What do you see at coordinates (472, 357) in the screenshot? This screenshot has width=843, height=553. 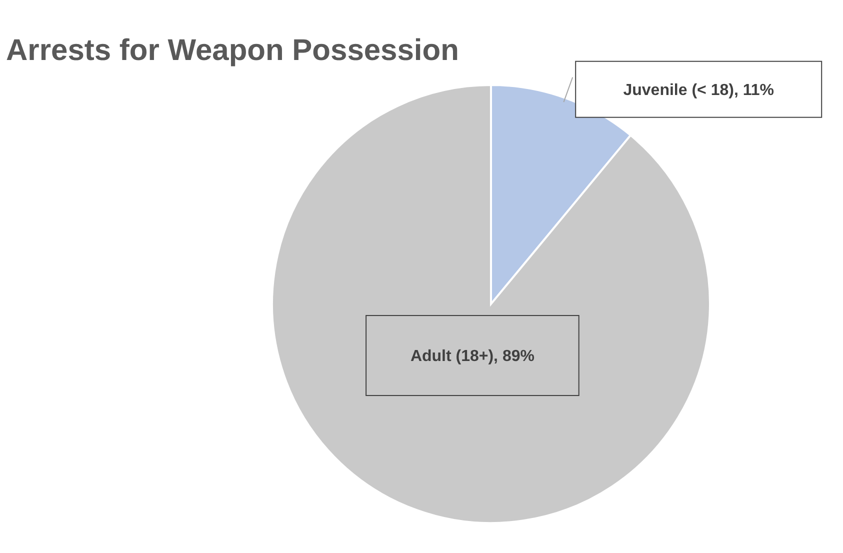 I see `slice-label: Adult (18+), 89%` at bounding box center [472, 357].